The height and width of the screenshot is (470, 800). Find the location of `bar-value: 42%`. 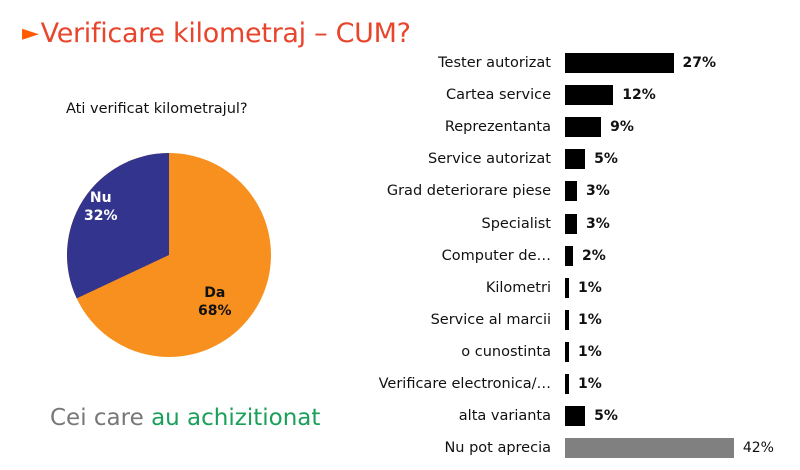

bar-value: 42% is located at coordinates (758, 448).